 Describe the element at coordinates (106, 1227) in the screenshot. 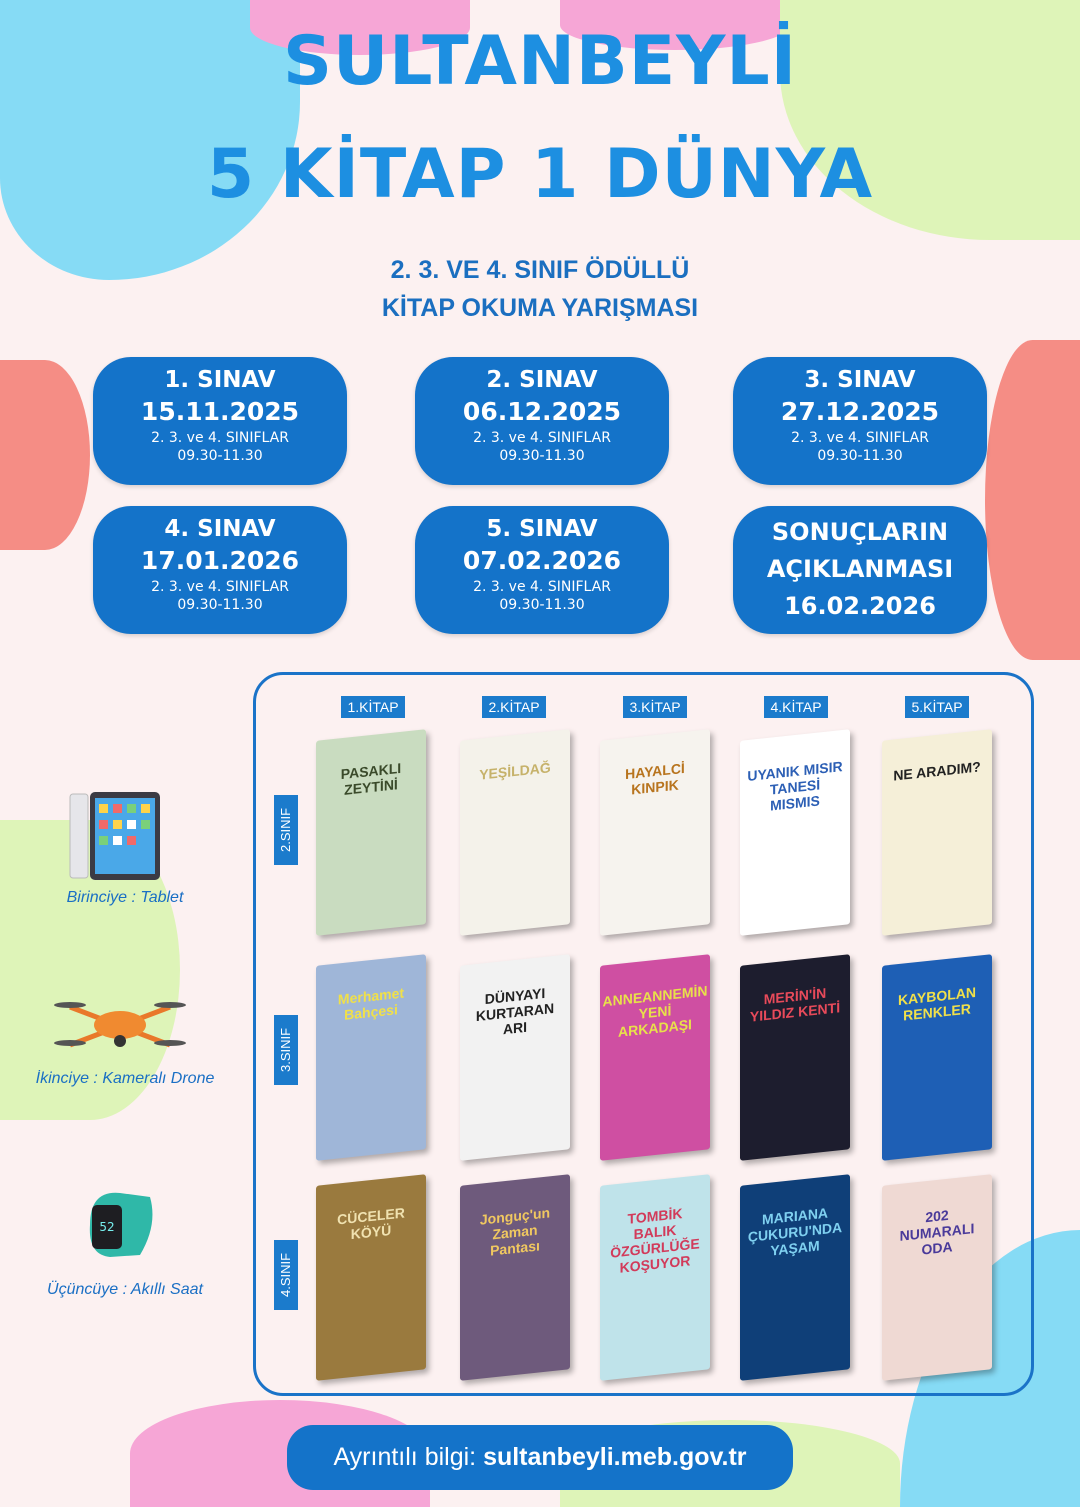

I see `svg-text: 52` at that location.